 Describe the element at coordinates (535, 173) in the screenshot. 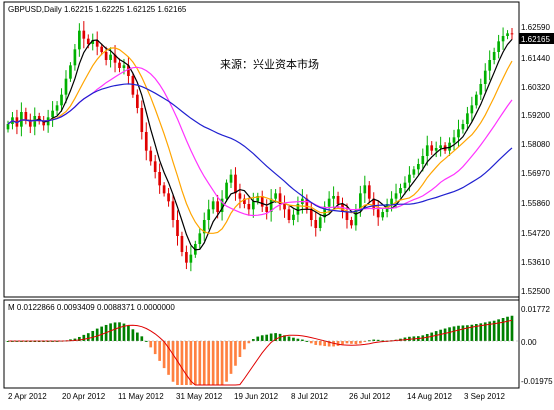

I see `price-tick-label: 1.56970` at that location.